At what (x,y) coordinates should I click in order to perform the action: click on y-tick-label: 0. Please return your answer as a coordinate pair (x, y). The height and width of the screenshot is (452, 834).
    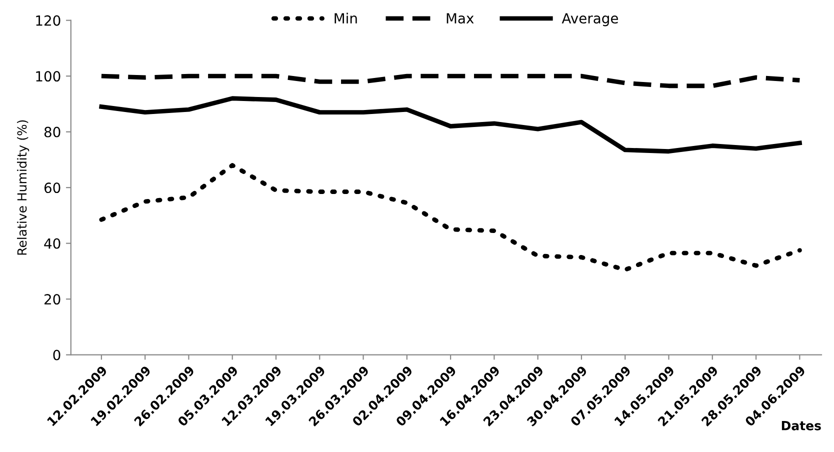
    Looking at the image, I should click on (56, 355).